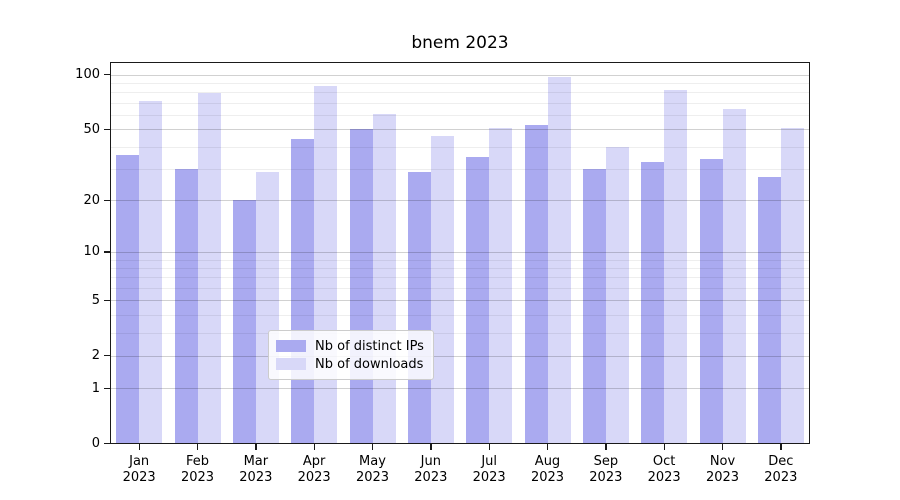 This screenshot has width=900, height=500. What do you see at coordinates (127, 299) in the screenshot?
I see `bar-distinct-ips-jan` at bounding box center [127, 299].